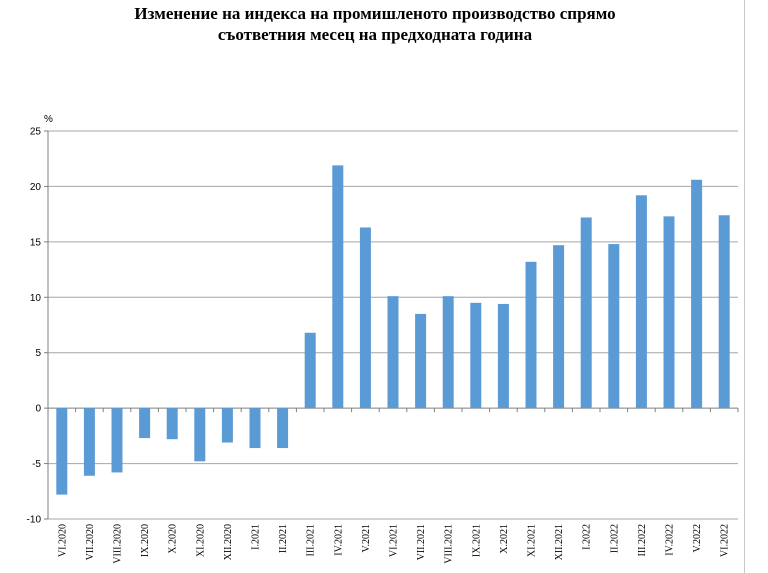 This screenshot has height=573, width=768. I want to click on x-category-label: III.2022, so click(642, 540).